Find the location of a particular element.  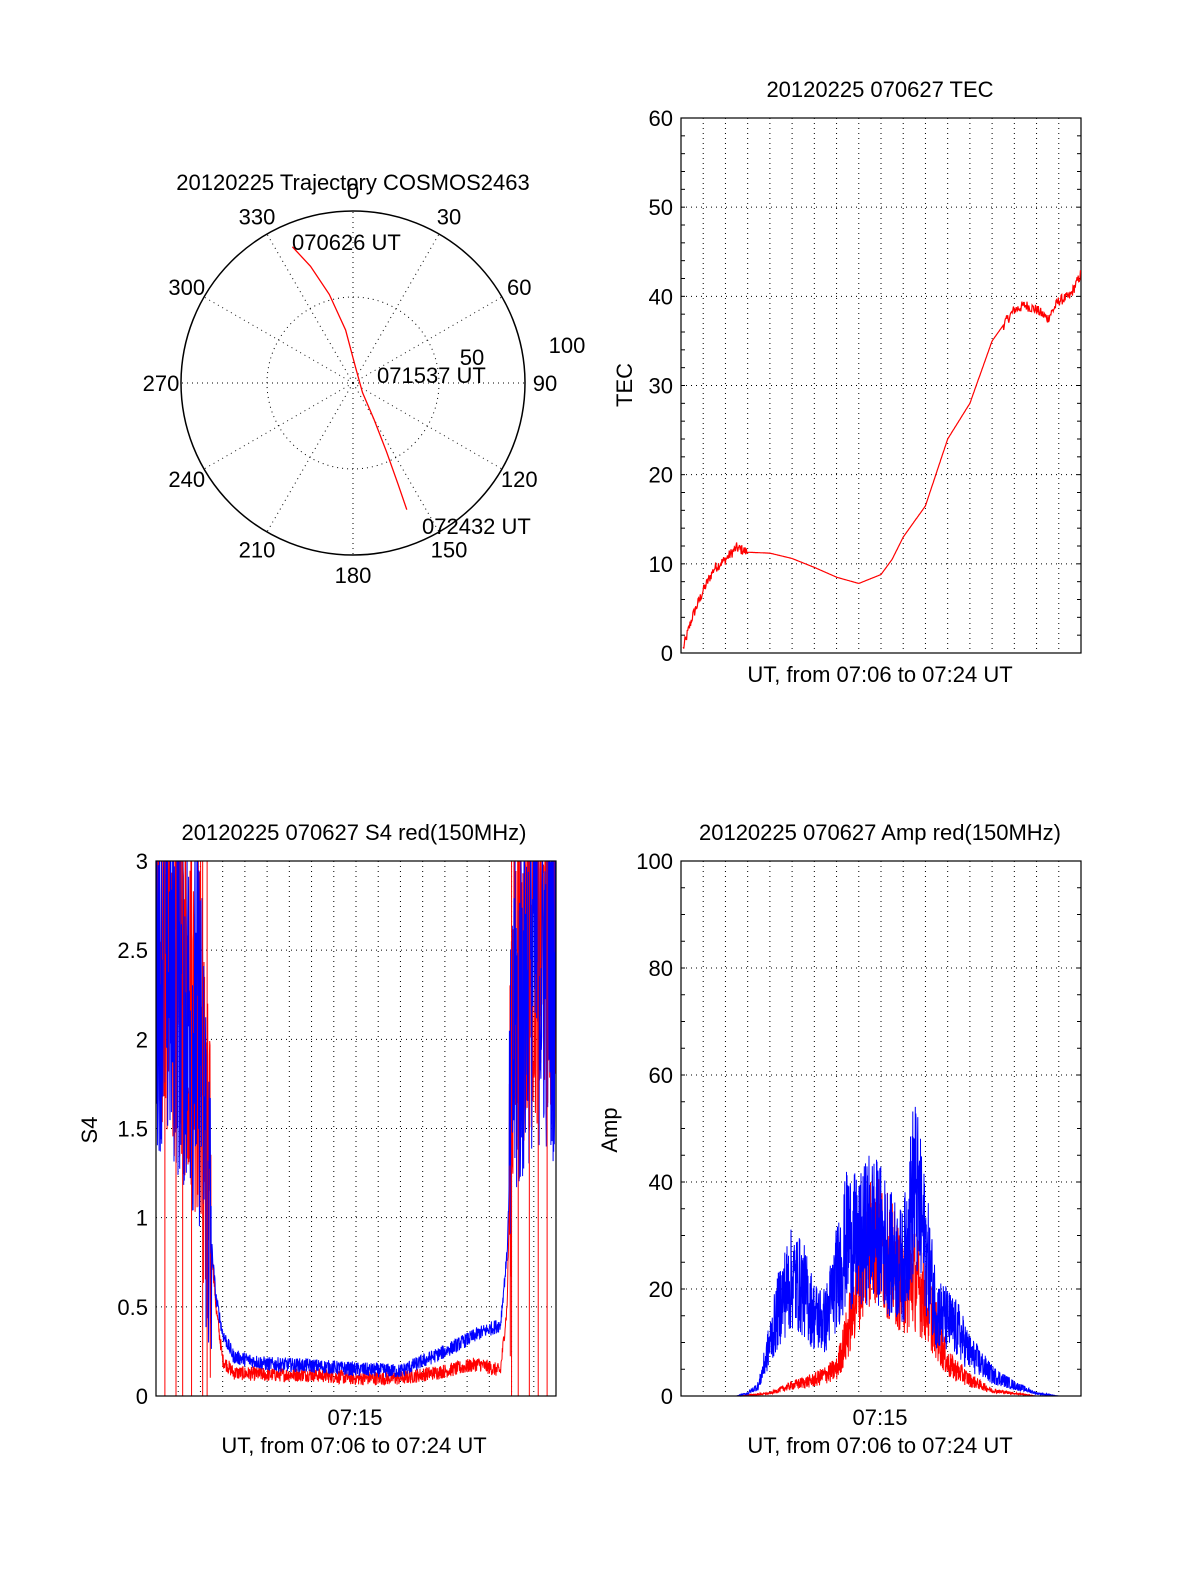

y-tick-label: 10 is located at coordinates (661, 564).